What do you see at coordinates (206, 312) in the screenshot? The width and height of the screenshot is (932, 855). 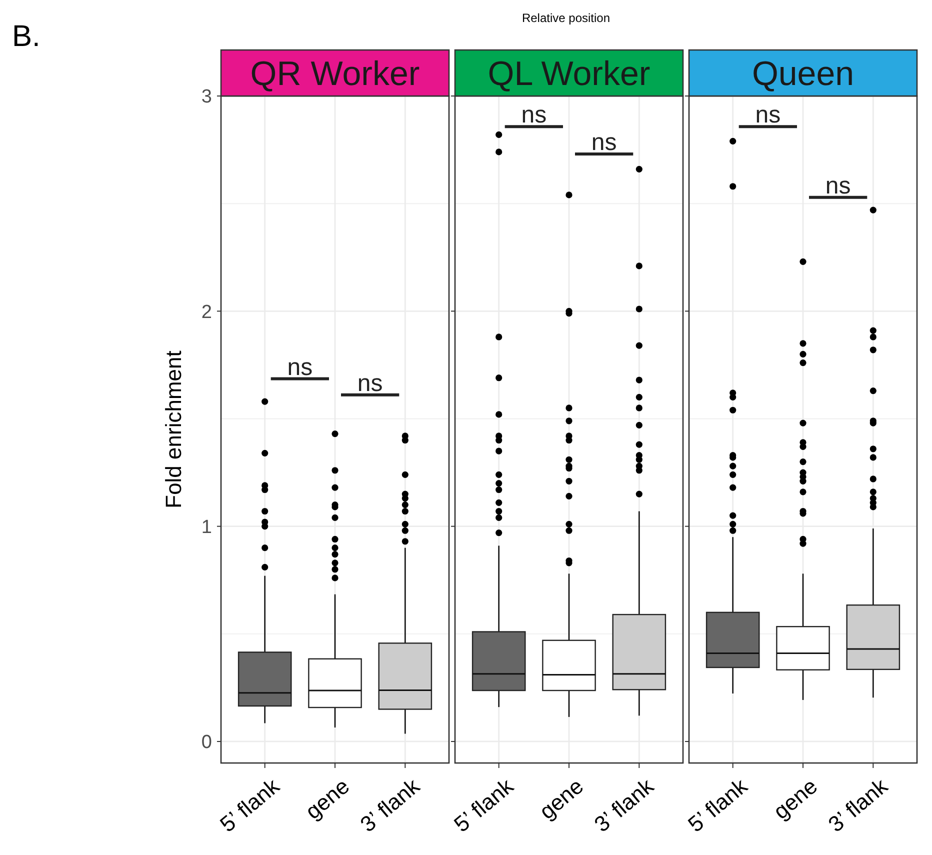 I see `y-tick-label: 2` at bounding box center [206, 312].